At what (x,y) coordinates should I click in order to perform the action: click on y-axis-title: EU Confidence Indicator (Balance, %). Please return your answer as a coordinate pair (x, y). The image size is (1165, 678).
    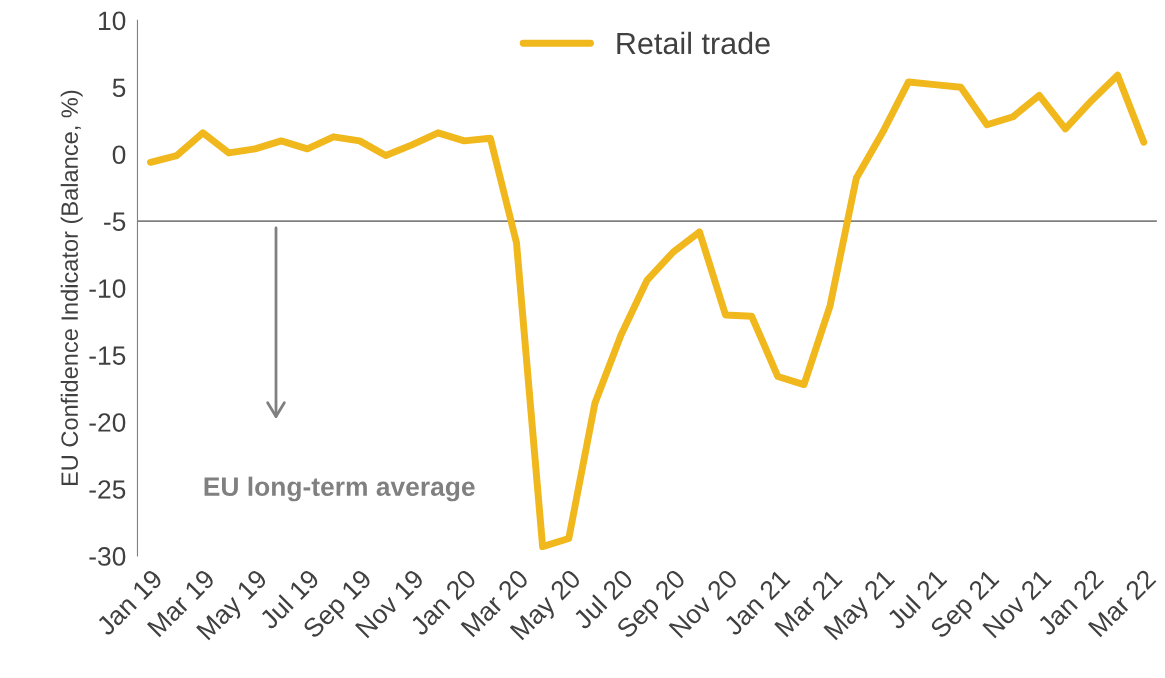
    Looking at the image, I should click on (71, 288).